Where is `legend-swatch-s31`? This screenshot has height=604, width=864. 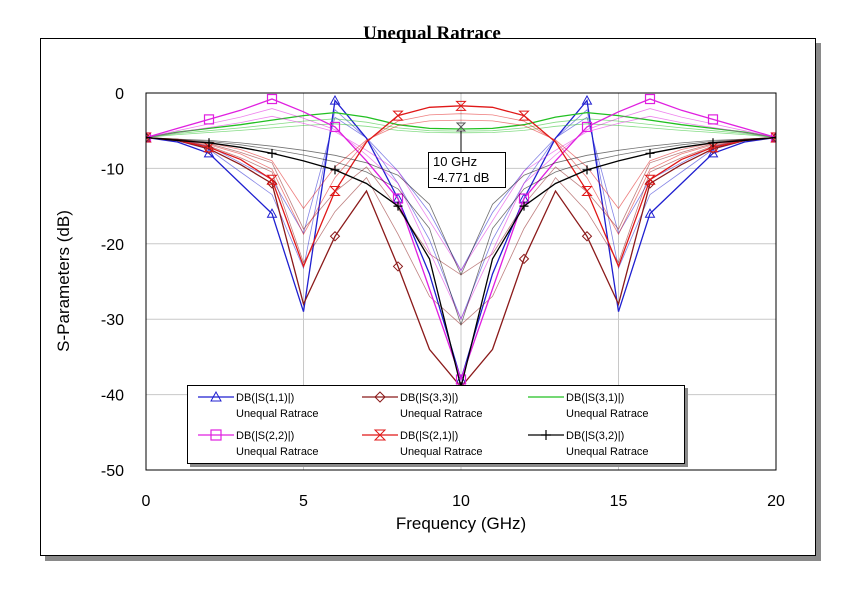
legend-swatch-s31 is located at coordinates (546, 397).